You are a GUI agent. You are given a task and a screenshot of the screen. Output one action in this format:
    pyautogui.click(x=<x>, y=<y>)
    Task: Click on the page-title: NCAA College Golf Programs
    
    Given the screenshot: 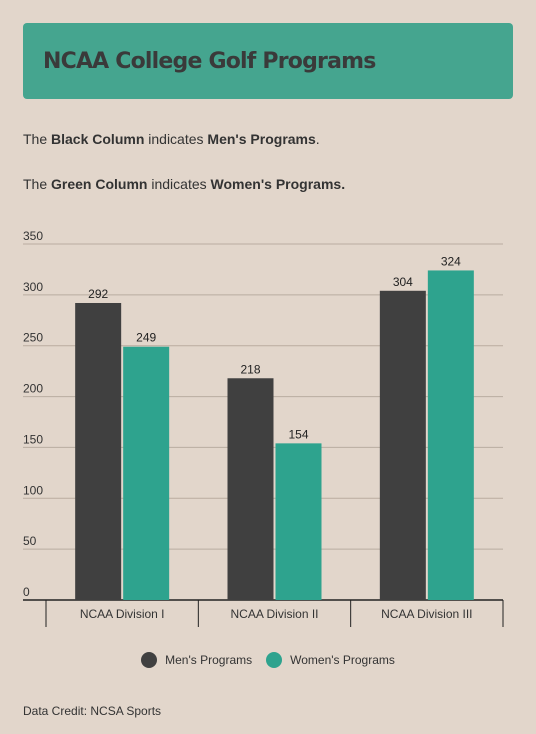 What is the action you would take?
    pyautogui.click(x=209, y=61)
    